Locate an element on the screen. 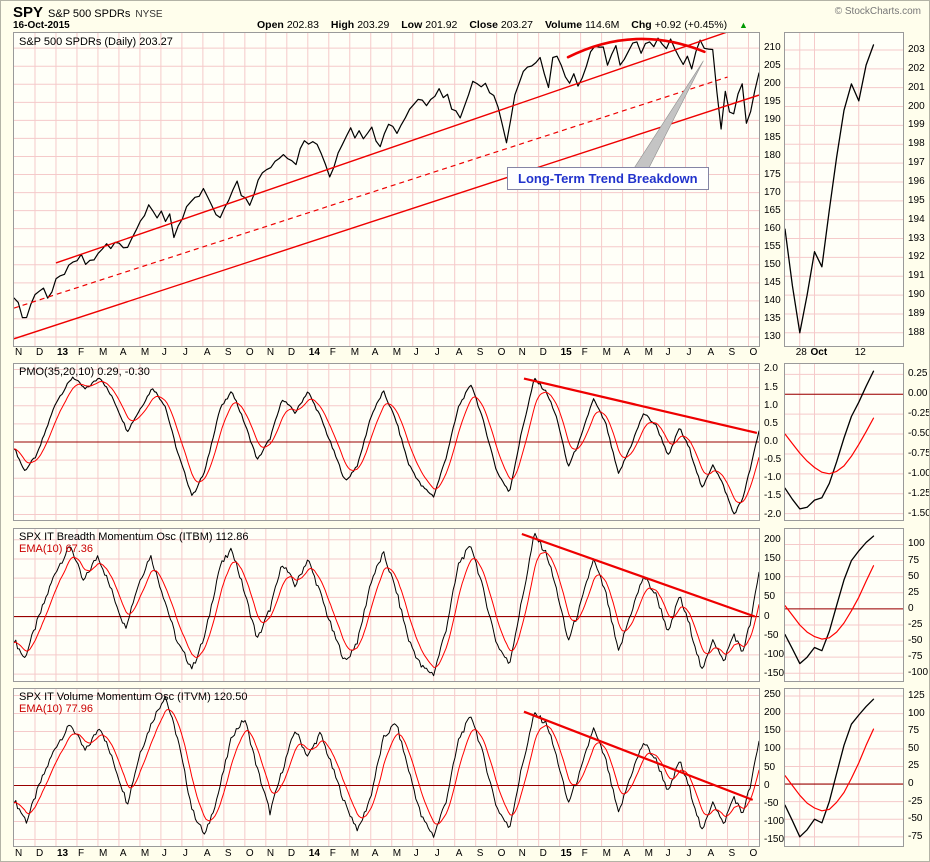 The image size is (930, 862). y-tick-label: 155 is located at coordinates (772, 246).